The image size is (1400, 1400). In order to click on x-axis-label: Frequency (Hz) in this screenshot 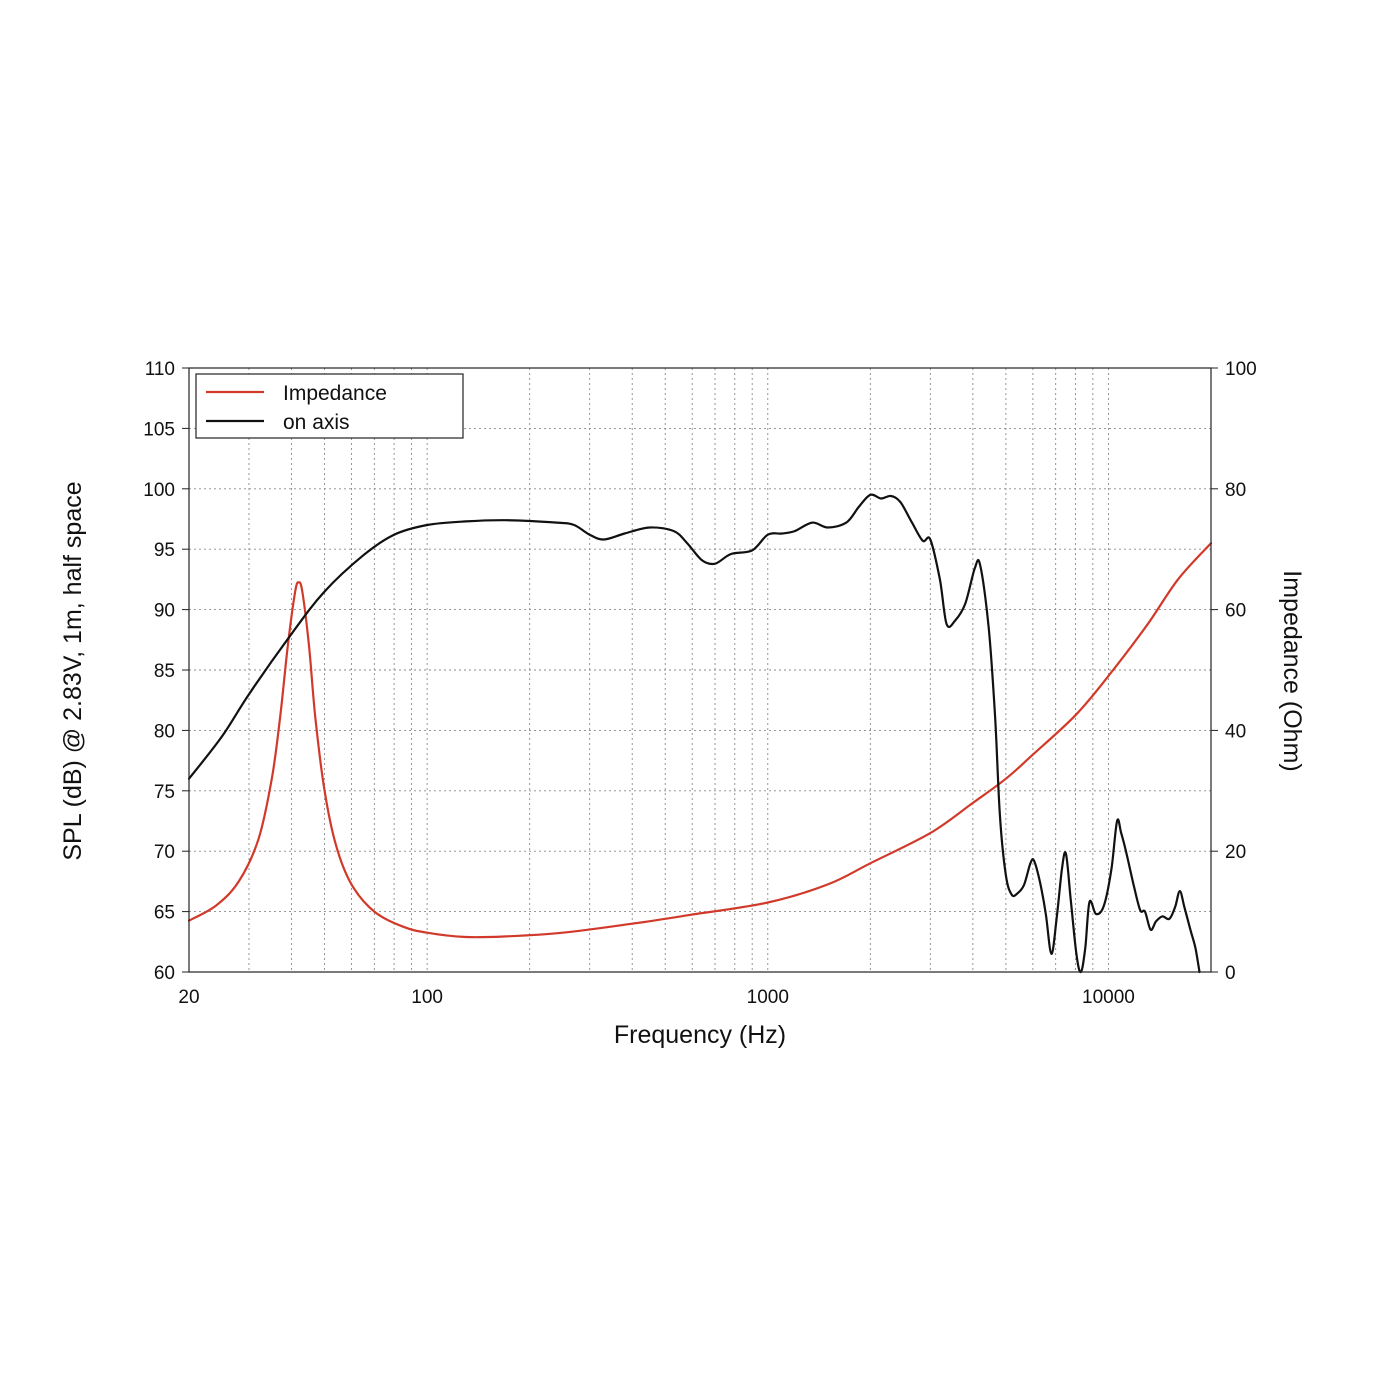, I will do `click(700, 1035)`.